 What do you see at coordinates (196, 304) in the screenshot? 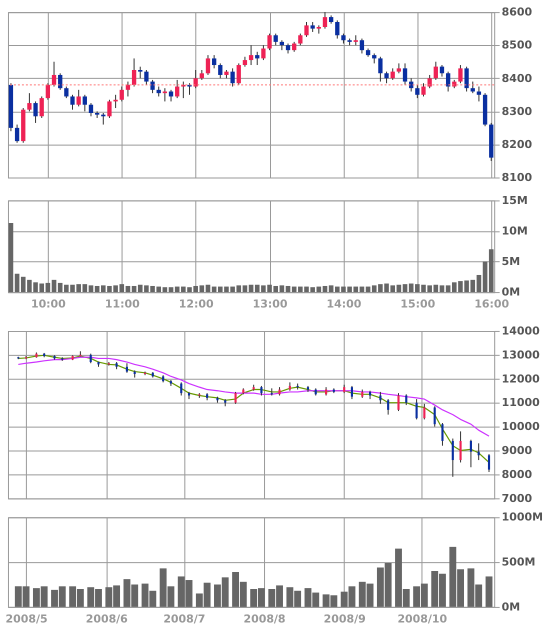
I see `x-tick-label: 12:00` at bounding box center [196, 304].